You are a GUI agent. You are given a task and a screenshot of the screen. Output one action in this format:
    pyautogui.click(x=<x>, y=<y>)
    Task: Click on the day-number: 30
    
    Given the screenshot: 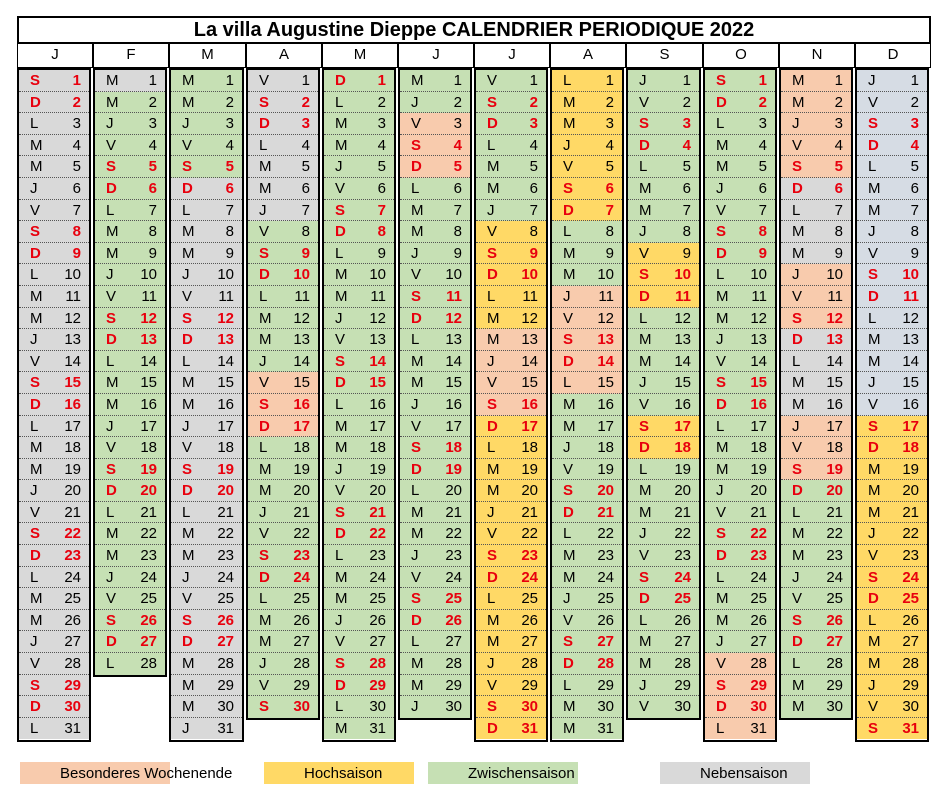 What is the action you would take?
    pyautogui.click(x=834, y=707)
    